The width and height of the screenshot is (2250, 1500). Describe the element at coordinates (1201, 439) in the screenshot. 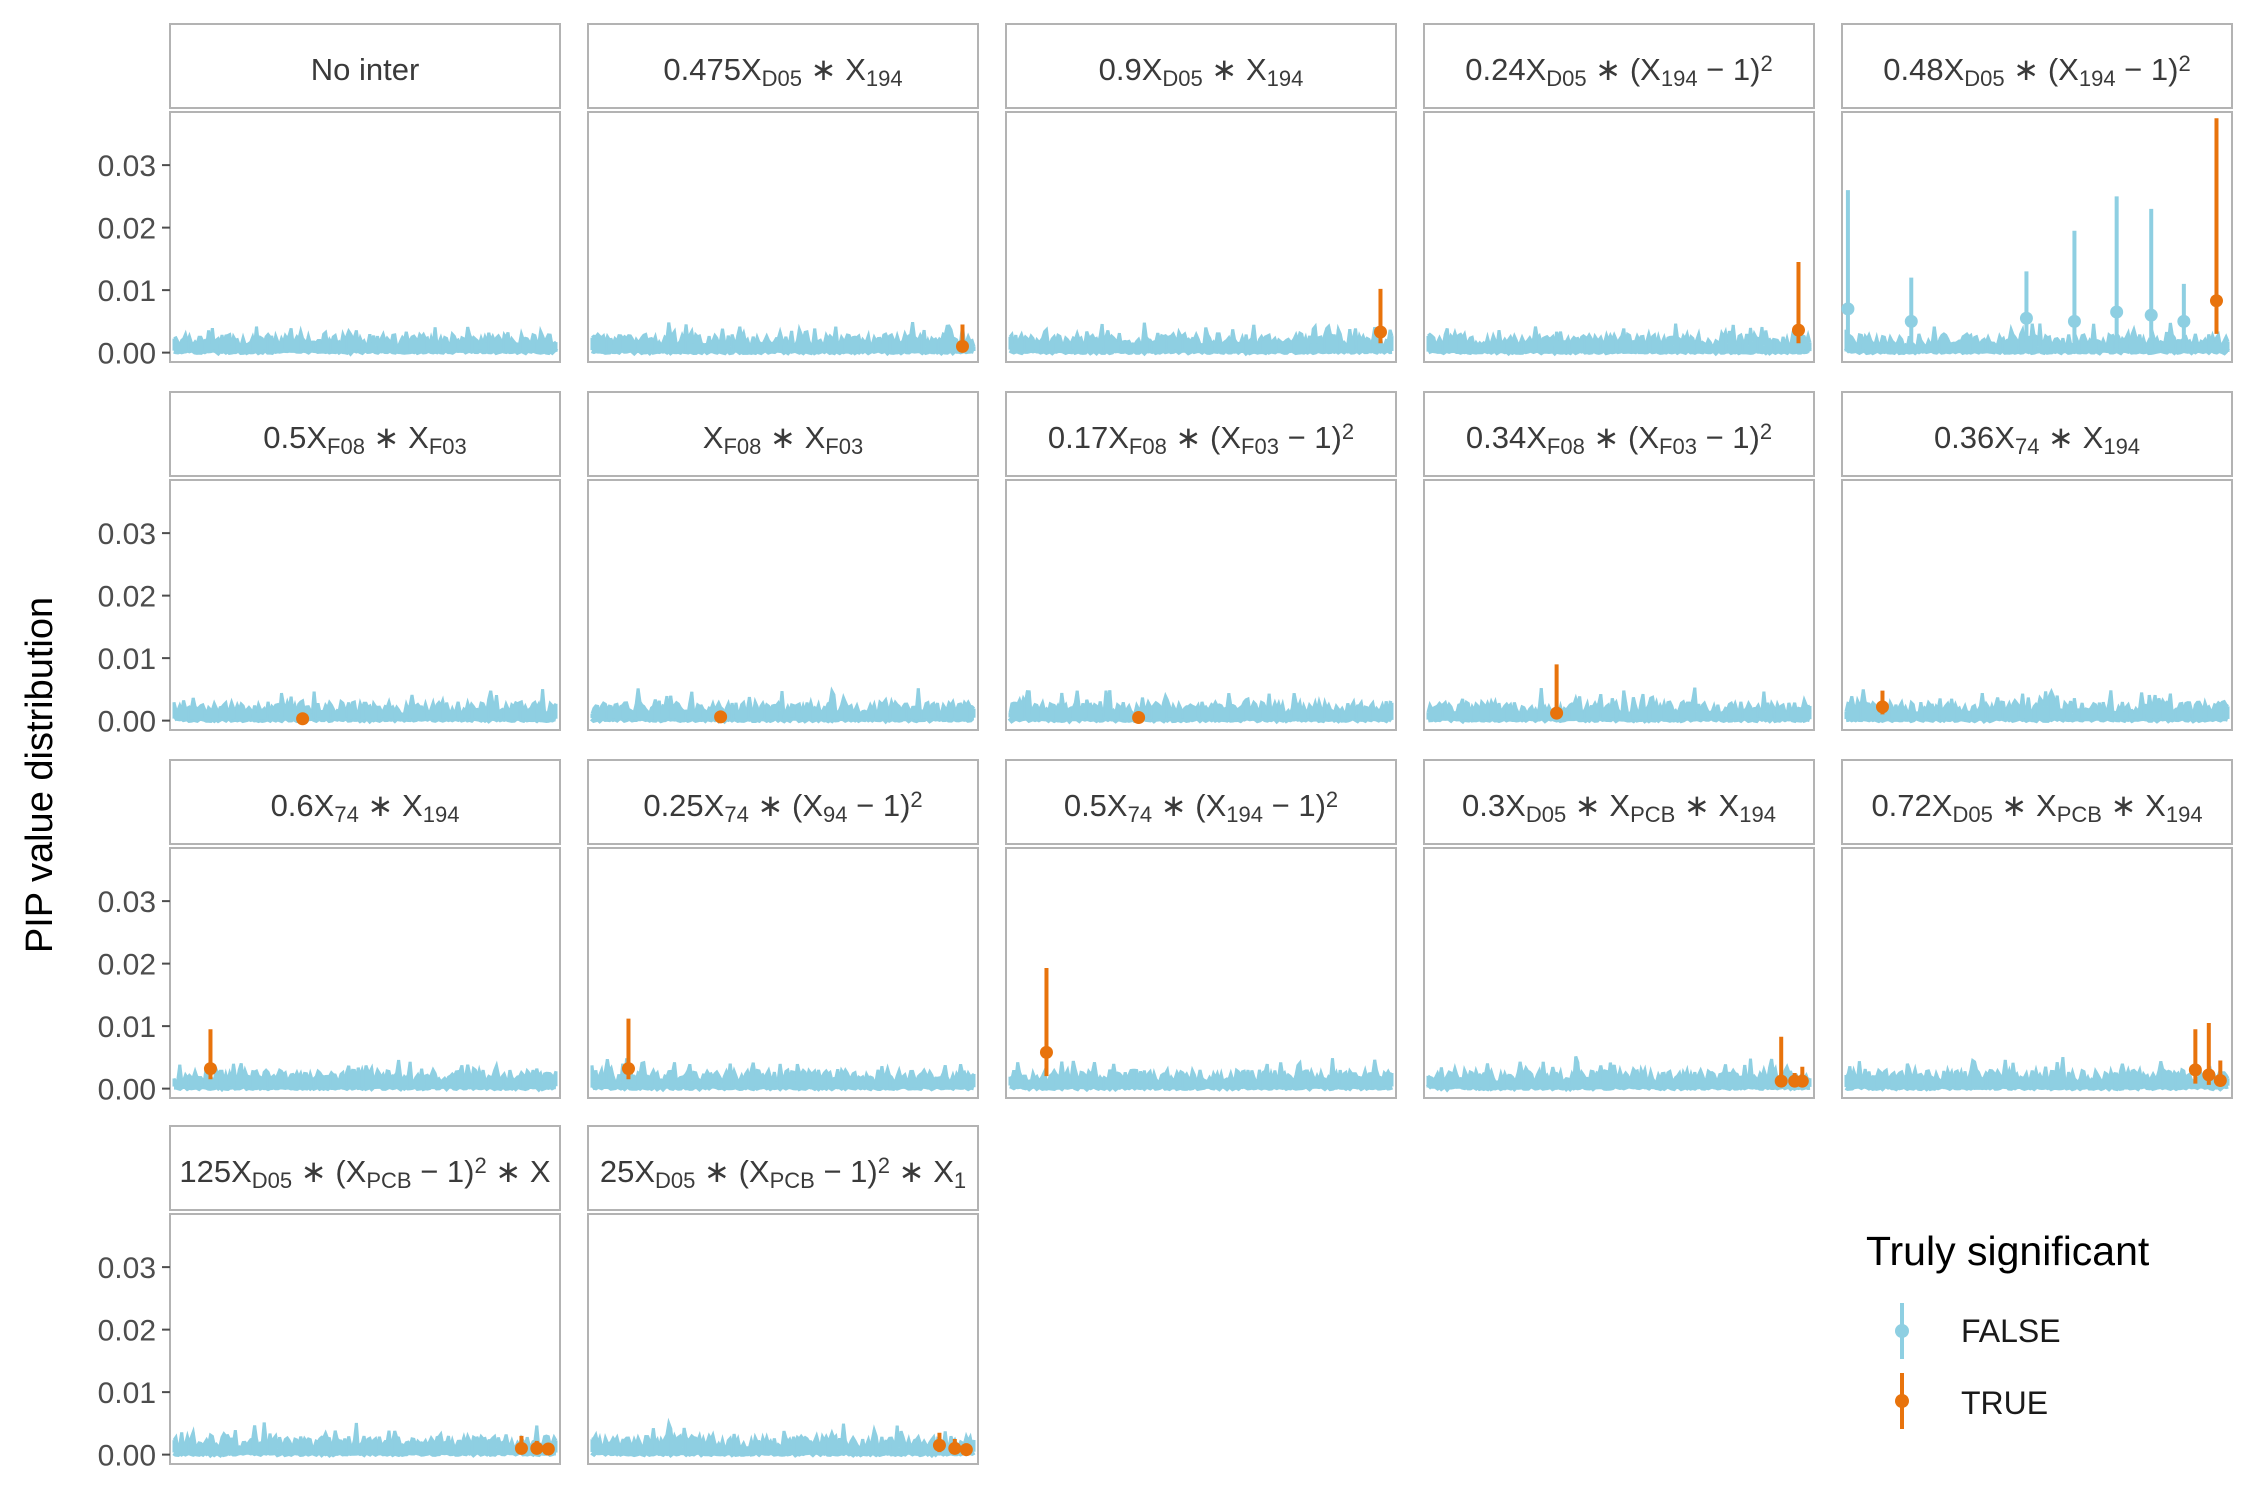

I see `facet-title: 0.17XF08 ∗ (XF03 − 1)2` at that location.